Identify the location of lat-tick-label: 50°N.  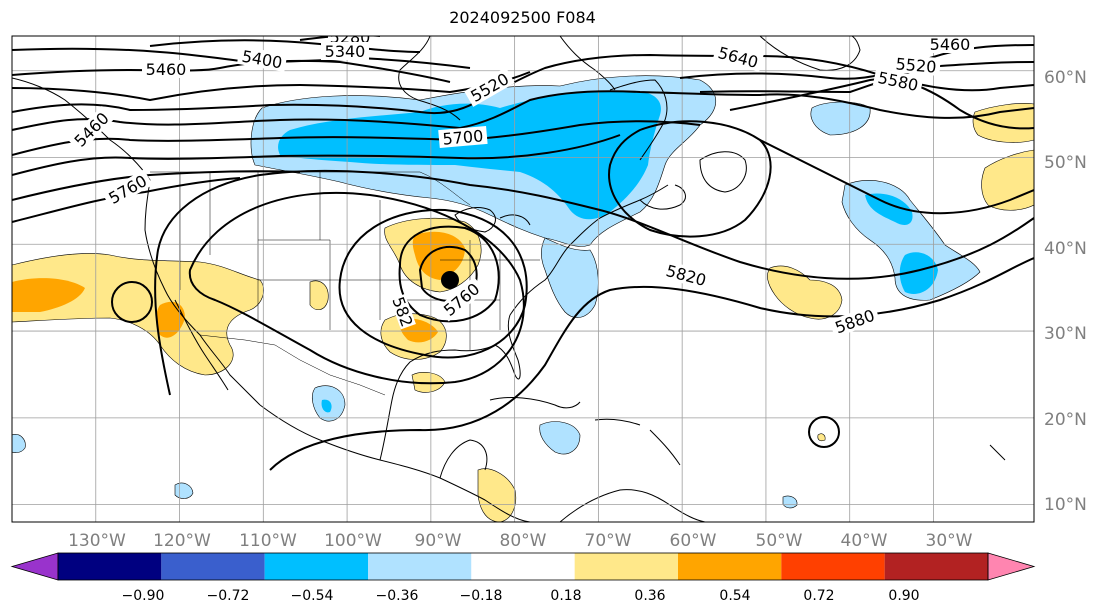
(1065, 163).